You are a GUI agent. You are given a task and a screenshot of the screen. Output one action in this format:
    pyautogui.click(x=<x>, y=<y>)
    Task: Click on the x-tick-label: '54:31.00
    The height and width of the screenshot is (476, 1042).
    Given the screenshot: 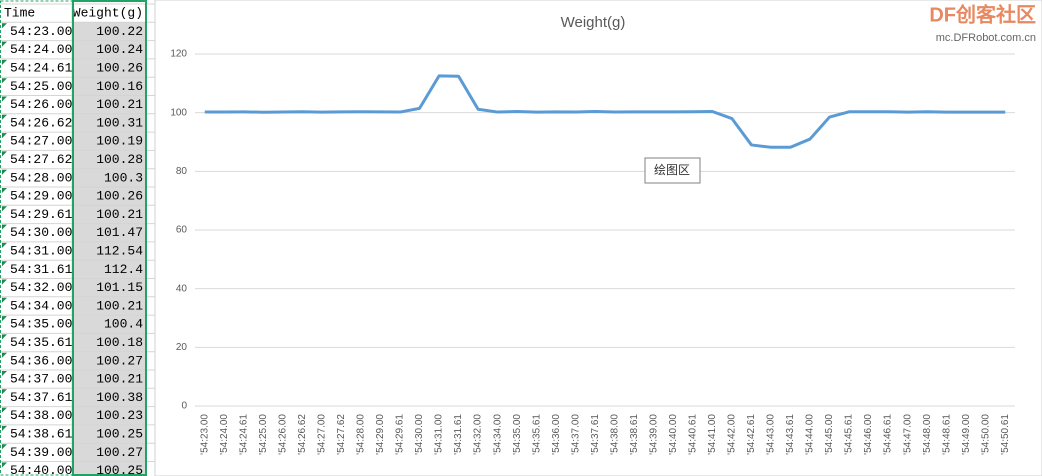 What is the action you would take?
    pyautogui.click(x=439, y=434)
    